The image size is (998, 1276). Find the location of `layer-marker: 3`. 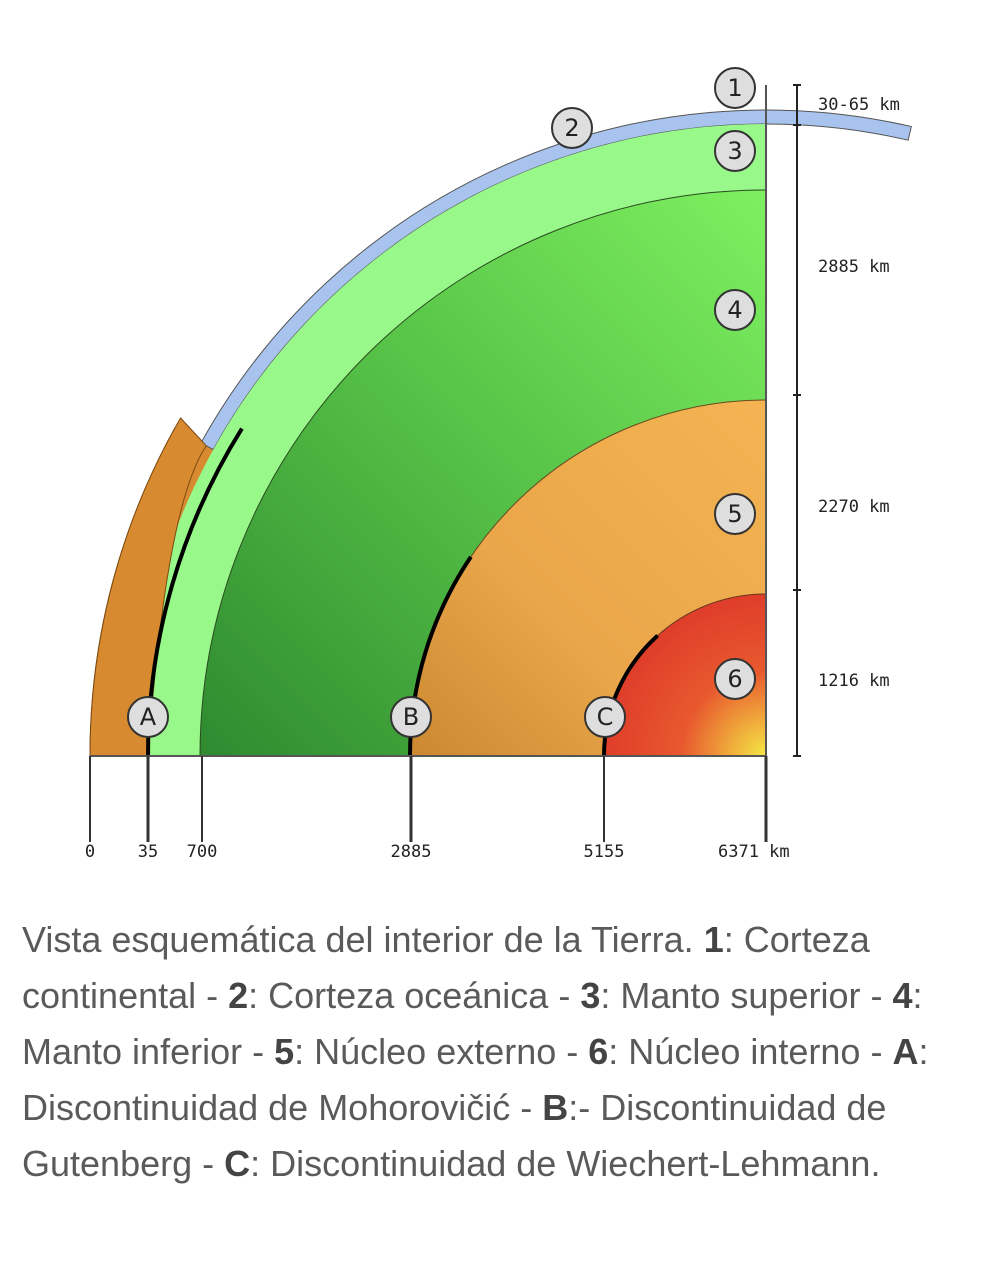

layer-marker: 3 is located at coordinates (735, 151).